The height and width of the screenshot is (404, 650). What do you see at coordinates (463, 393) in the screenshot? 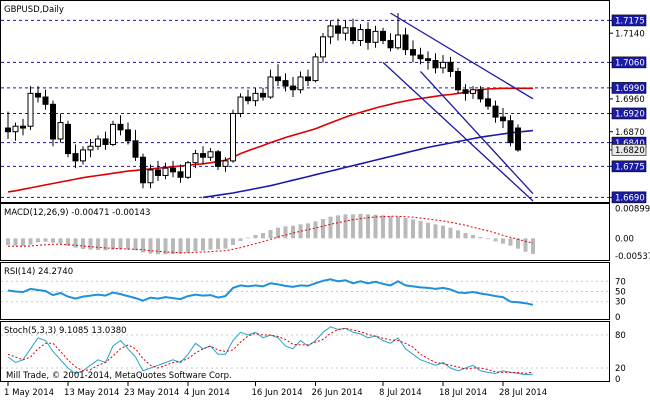
I see `time-tick-label: 18 Jul 2014` at bounding box center [463, 393].